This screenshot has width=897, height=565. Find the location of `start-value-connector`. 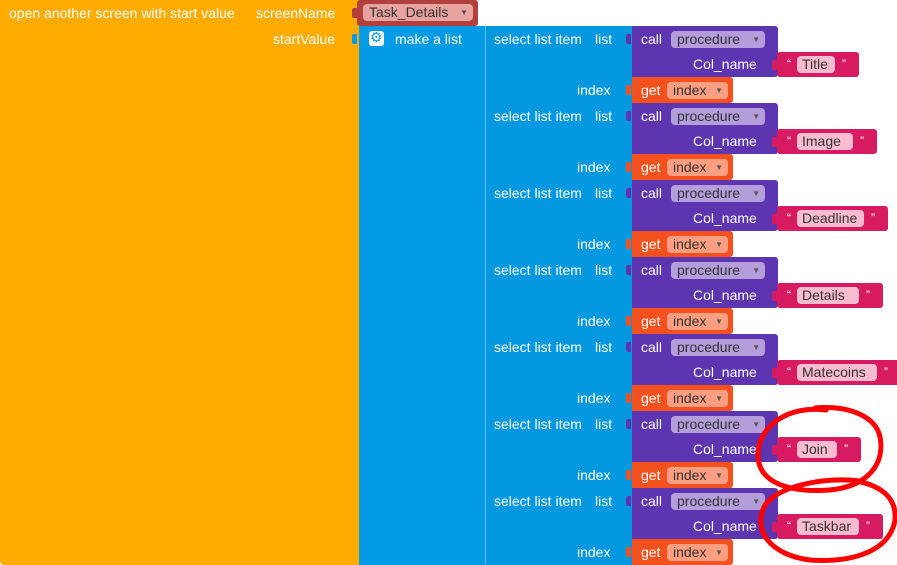

start-value-connector is located at coordinates (354, 39).